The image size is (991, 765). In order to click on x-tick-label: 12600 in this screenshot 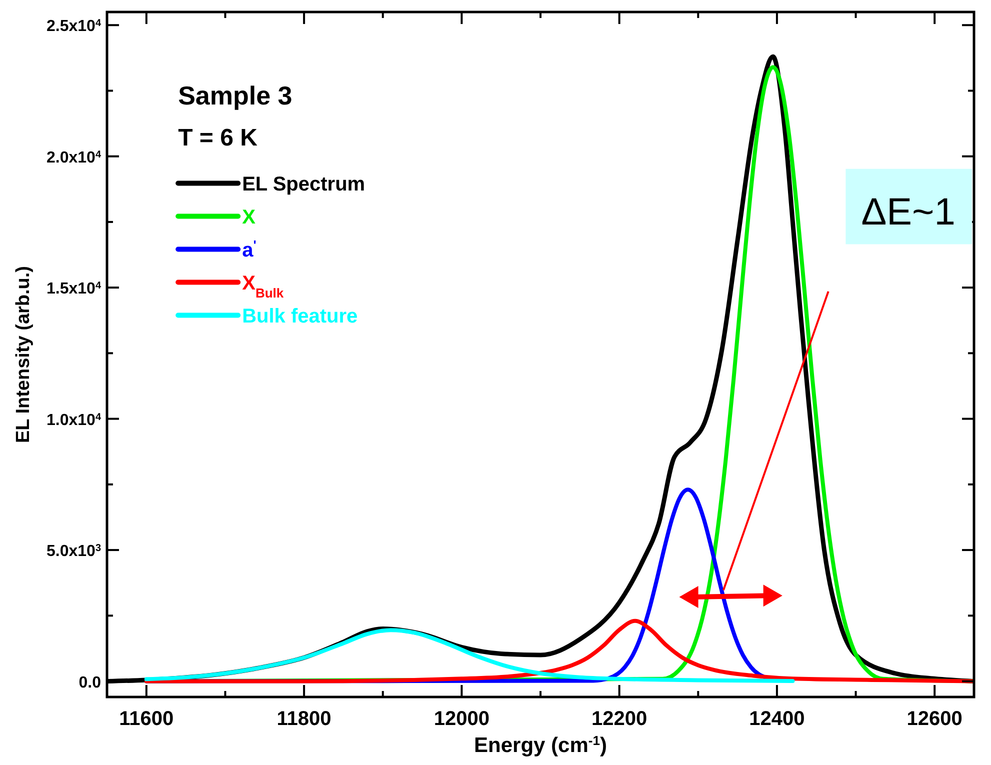, I will do `click(934, 719)`.